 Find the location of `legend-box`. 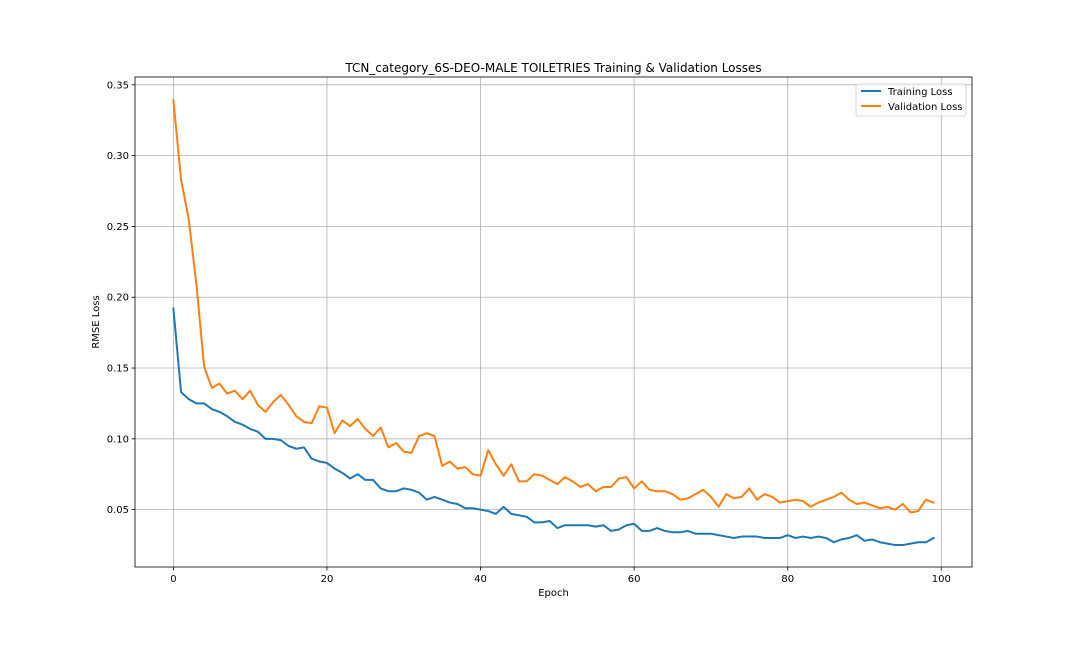

legend-box is located at coordinates (911, 100).